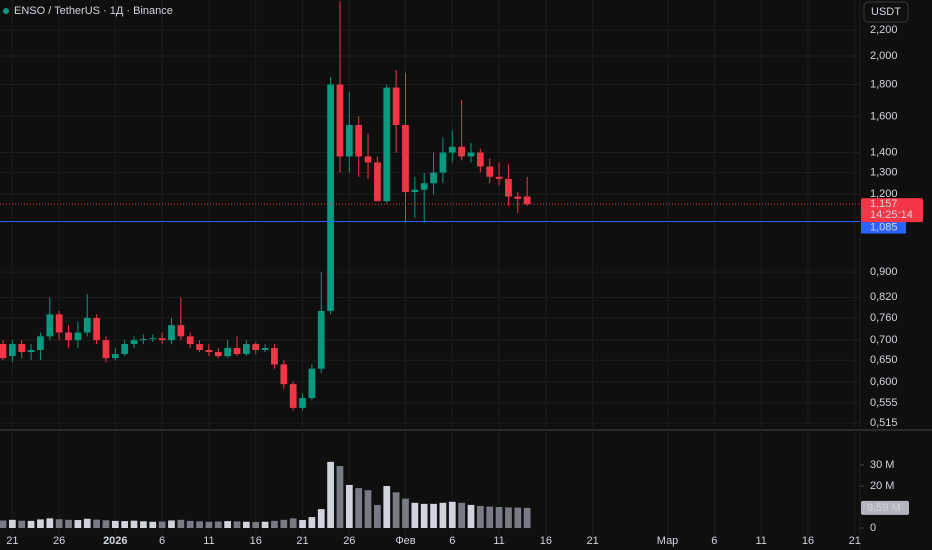  I want to click on volume-pane, so click(265, 495).